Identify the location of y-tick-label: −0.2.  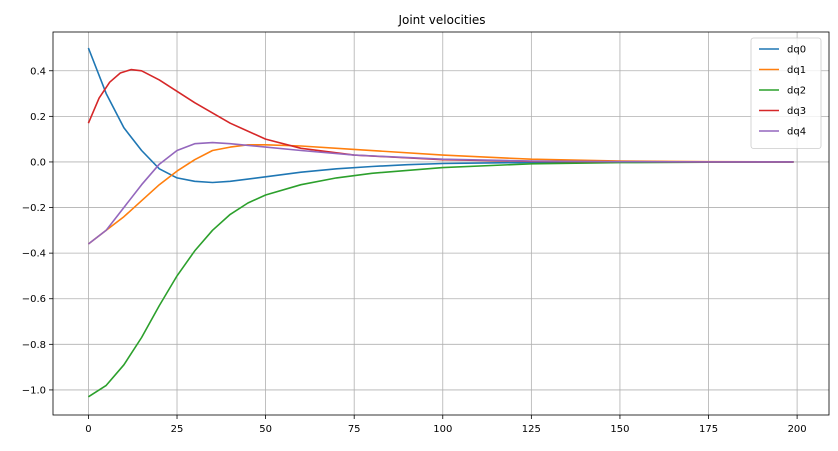
(34, 208).